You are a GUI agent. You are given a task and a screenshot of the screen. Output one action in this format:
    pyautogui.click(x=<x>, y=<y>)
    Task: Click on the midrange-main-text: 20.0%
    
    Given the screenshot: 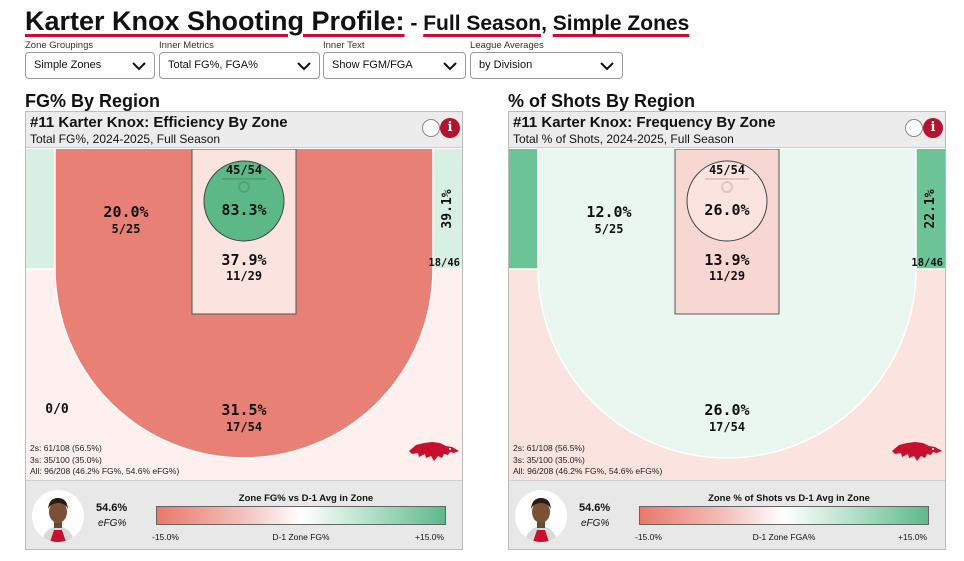 What is the action you would take?
    pyautogui.click(x=125, y=212)
    